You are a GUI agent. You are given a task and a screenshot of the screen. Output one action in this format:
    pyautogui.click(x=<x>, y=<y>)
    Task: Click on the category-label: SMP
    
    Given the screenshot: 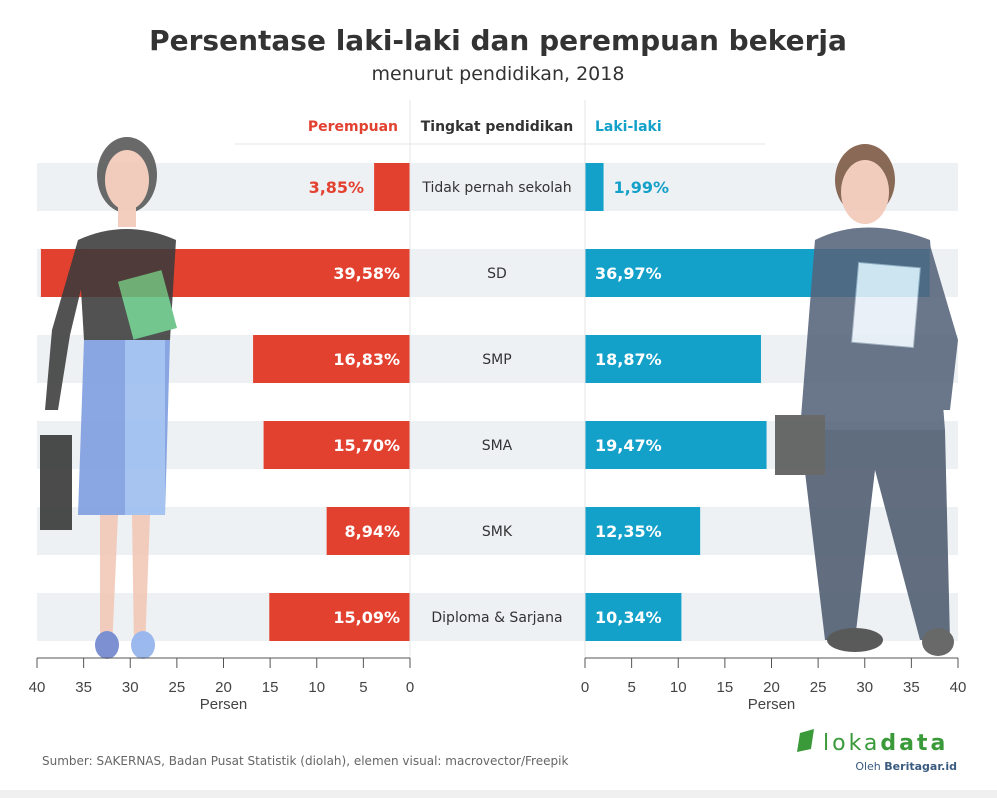 What is the action you would take?
    pyautogui.click(x=496, y=360)
    